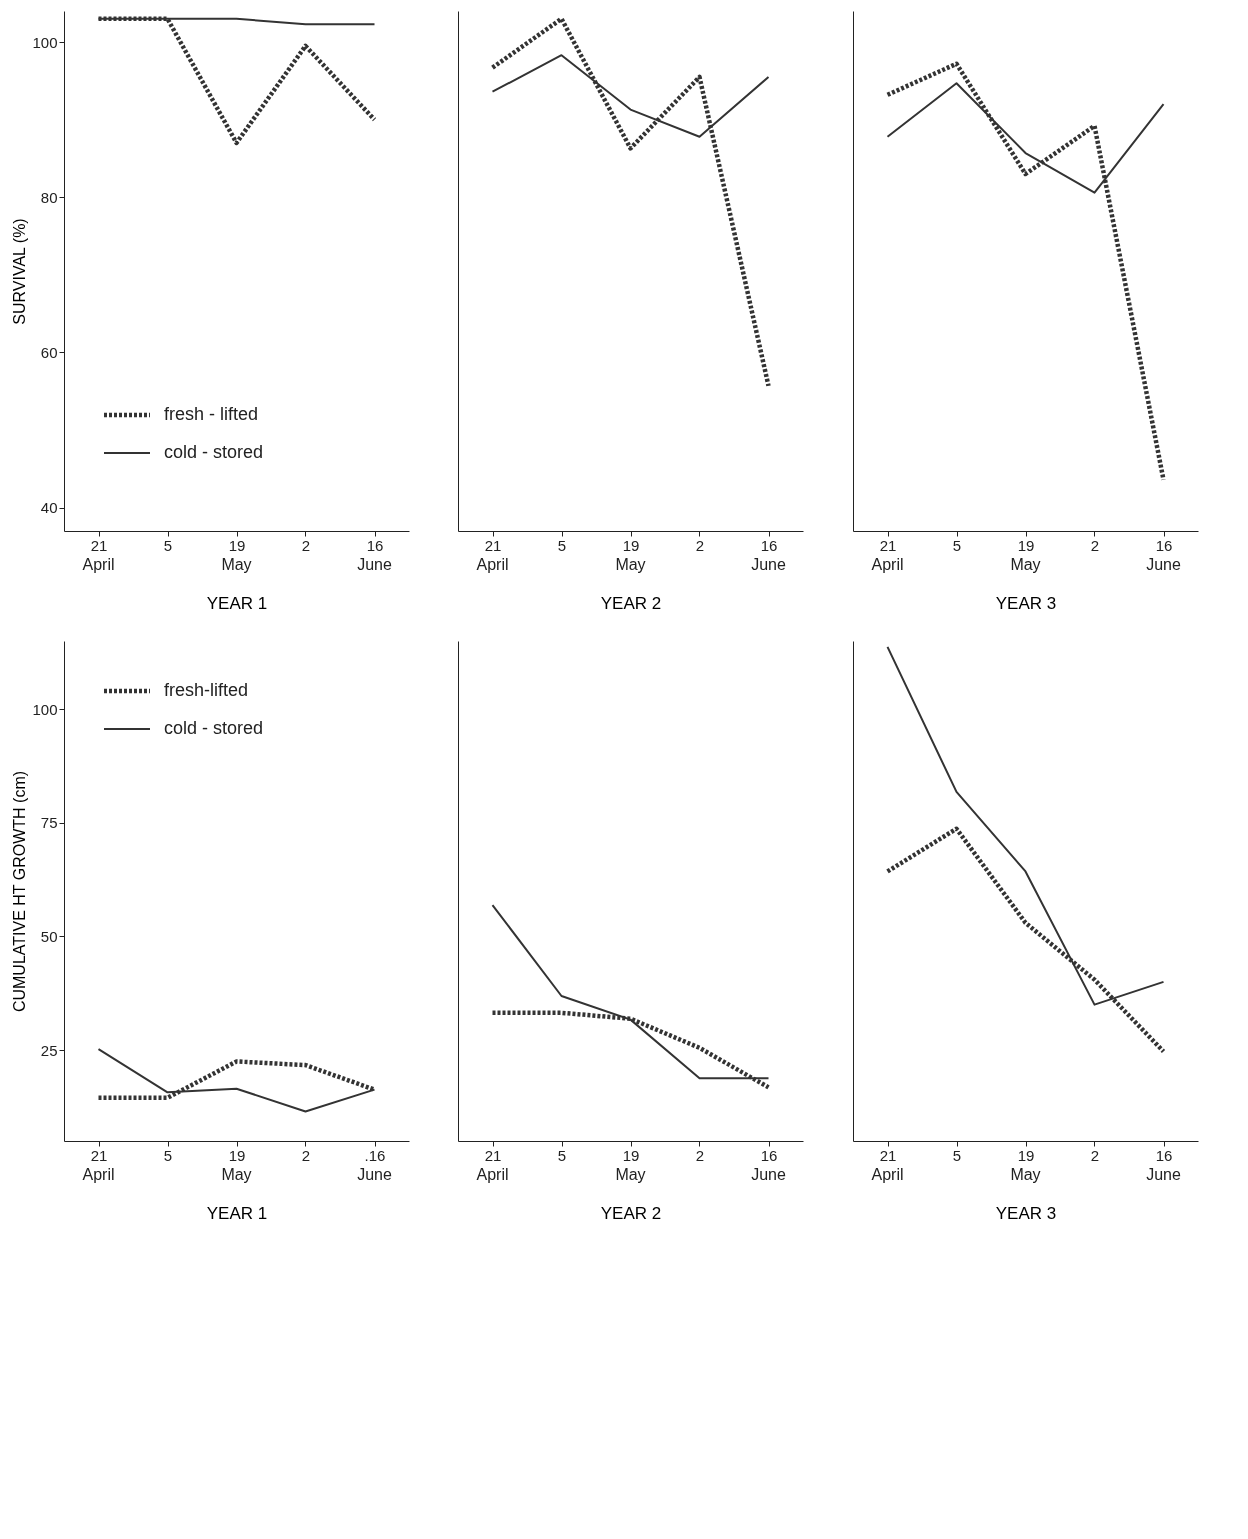 This screenshot has height=1539, width=1248. What do you see at coordinates (49, 823) in the screenshot?
I see `y-tick-label: 75` at bounding box center [49, 823].